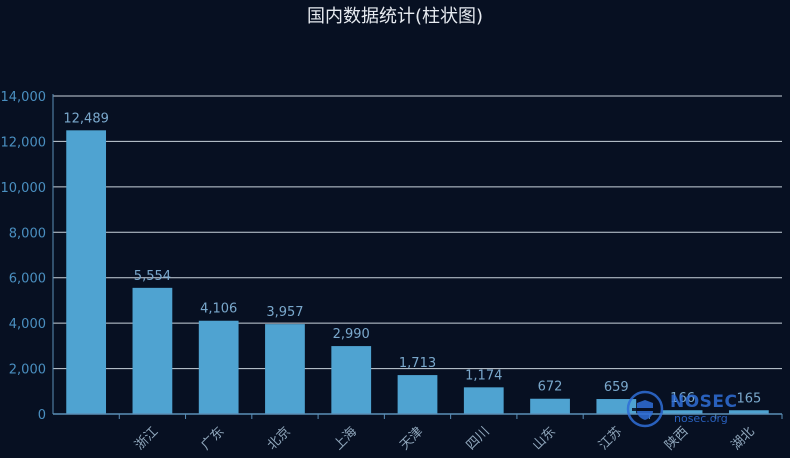 Image resolution: width=790 pixels, height=458 pixels. What do you see at coordinates (42, 415) in the screenshot?
I see `y-tick-label: 0` at bounding box center [42, 415].